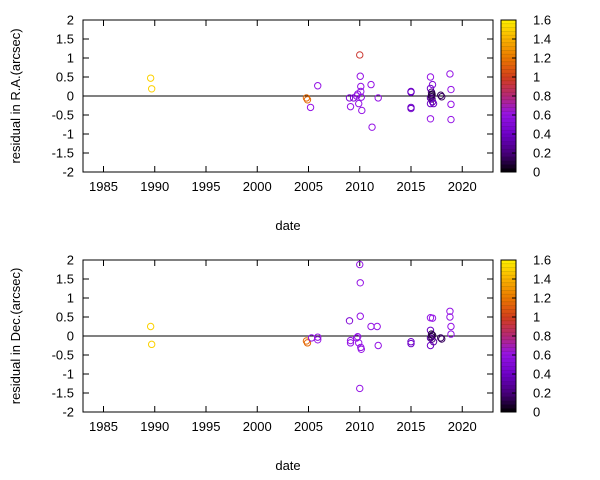  Describe the element at coordinates (65, 39) in the screenshot. I see `ra-y-tick-label: 1.5` at that location.